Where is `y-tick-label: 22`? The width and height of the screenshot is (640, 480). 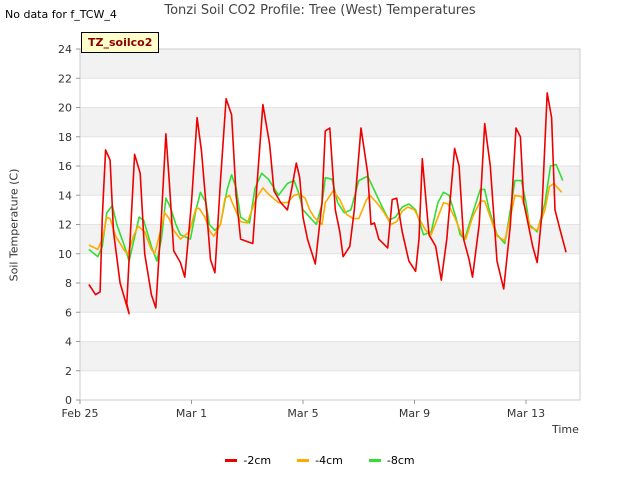 y-tick-label: 22 is located at coordinates (65, 78).